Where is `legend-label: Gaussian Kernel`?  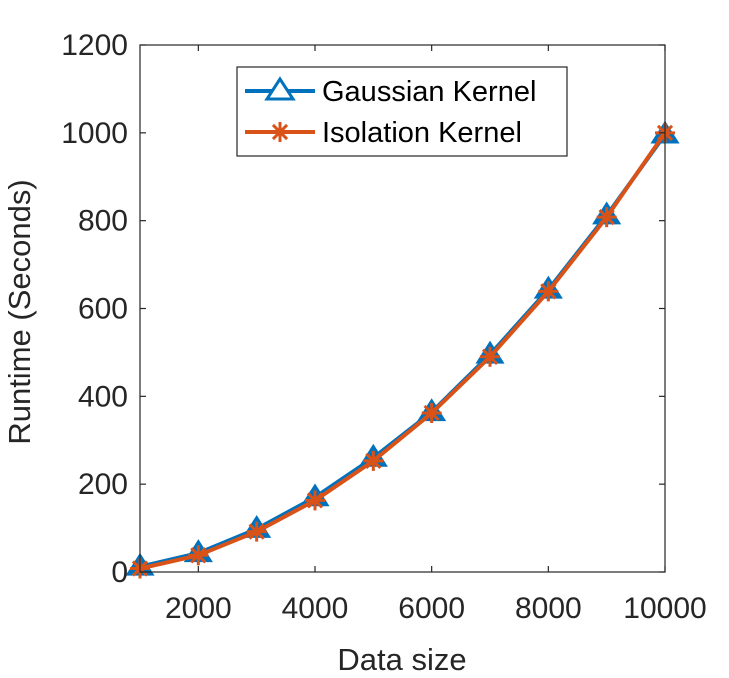 legend-label: Gaussian Kernel is located at coordinates (429, 92).